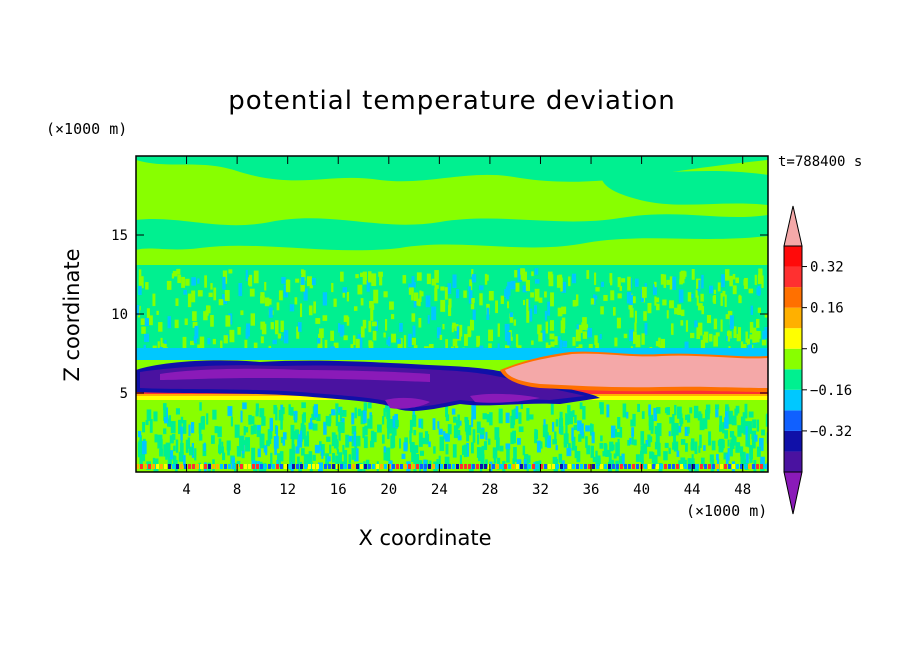  What do you see at coordinates (186, 490) in the screenshot?
I see `x-tick-label: 4` at bounding box center [186, 490].